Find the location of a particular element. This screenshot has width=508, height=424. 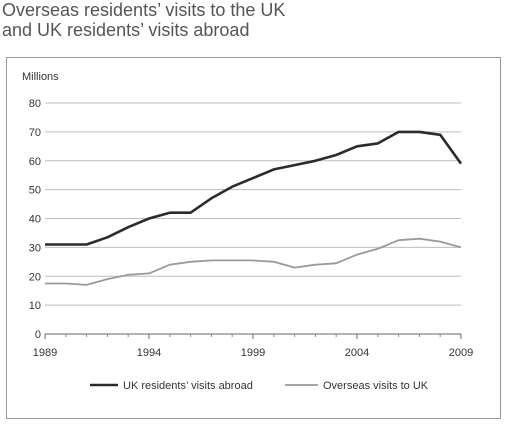

y-tick-label: 30 is located at coordinates (35, 248).